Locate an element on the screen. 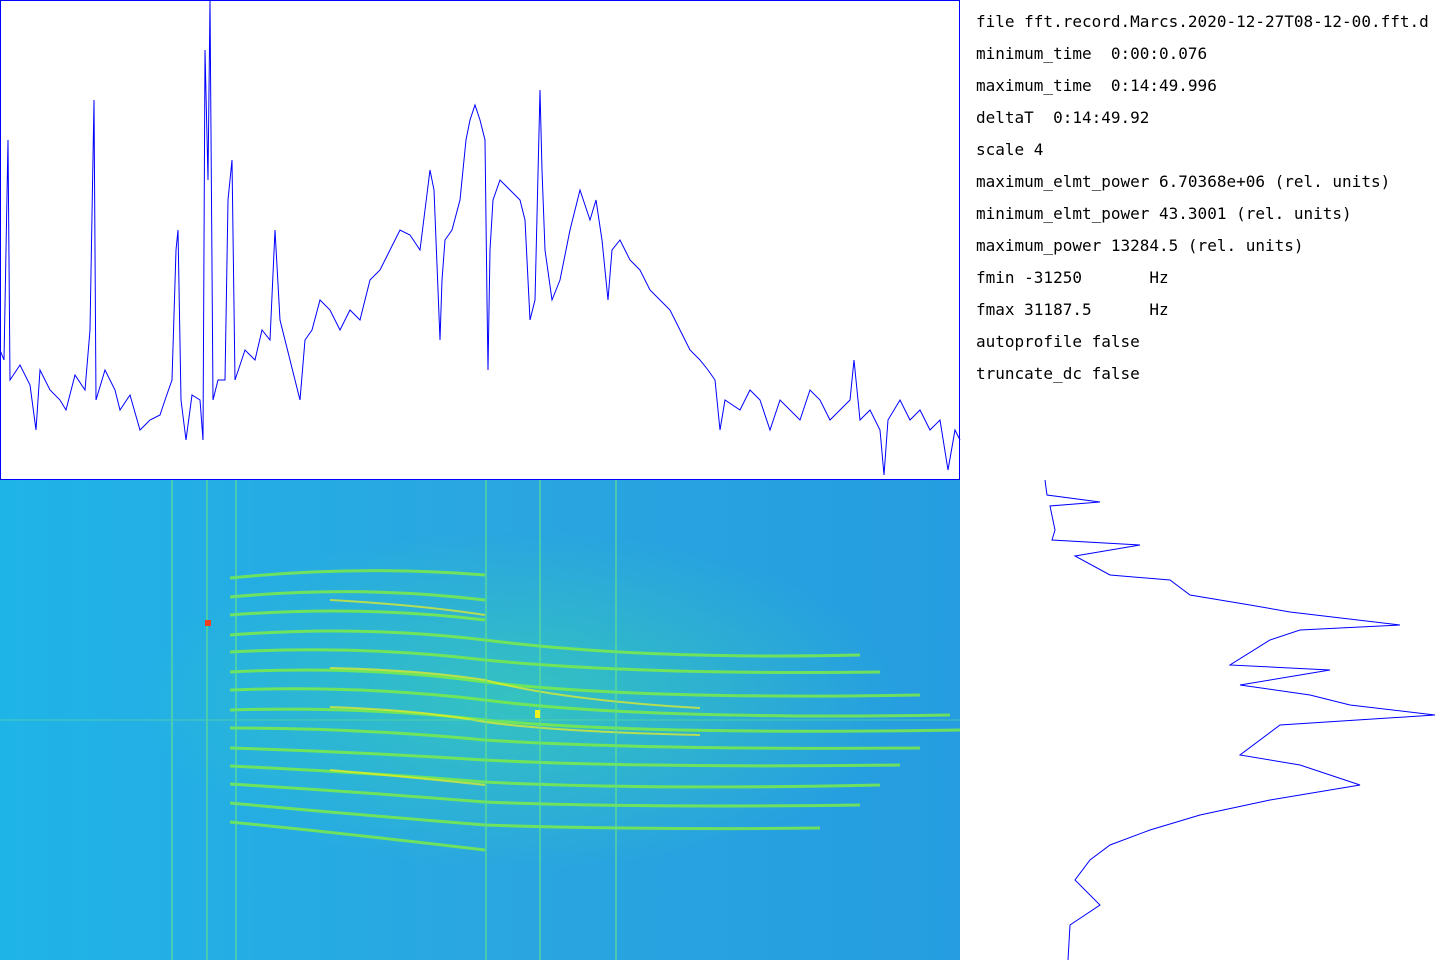 The image size is (1440, 960). info-line: minimum_time 0:00:0.076 is located at coordinates (1092, 53).